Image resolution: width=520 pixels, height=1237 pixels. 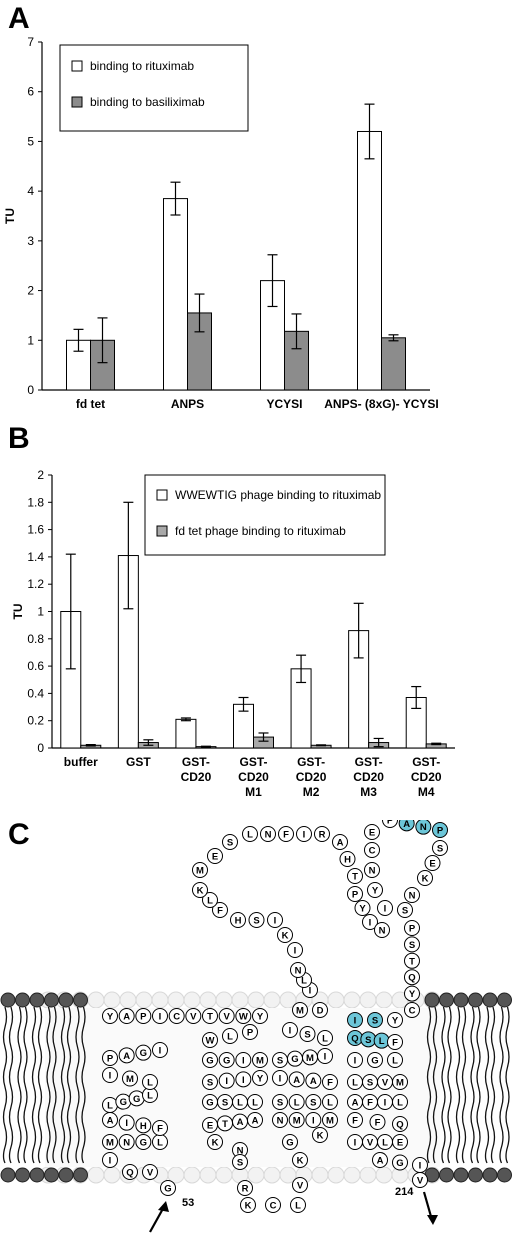 What do you see at coordinates (245, 1188) in the screenshot?
I see `residue: R` at bounding box center [245, 1188].